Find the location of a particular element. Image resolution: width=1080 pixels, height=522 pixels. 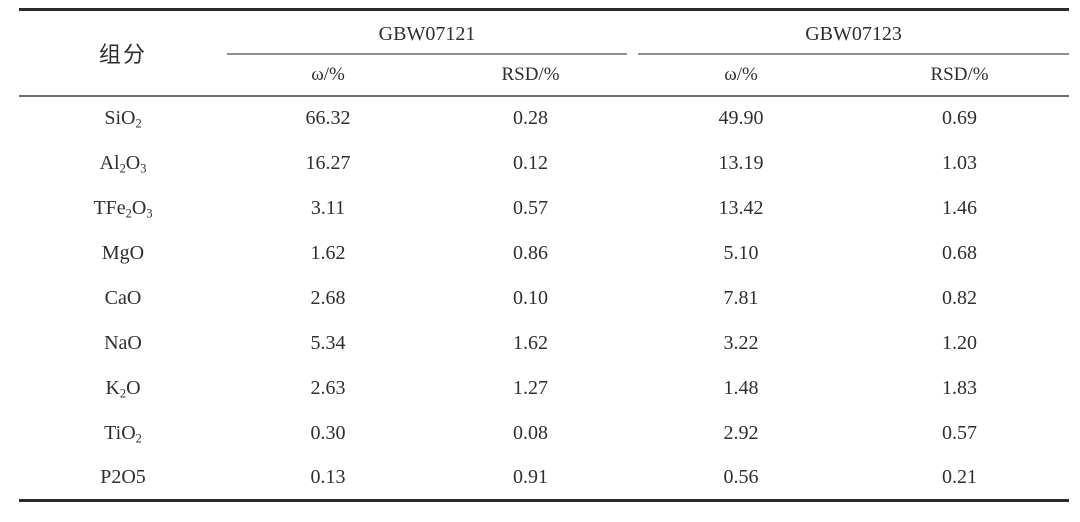

table-row: MgO 1.62 0.86 5.10 0.68 is located at coordinates (544, 253).